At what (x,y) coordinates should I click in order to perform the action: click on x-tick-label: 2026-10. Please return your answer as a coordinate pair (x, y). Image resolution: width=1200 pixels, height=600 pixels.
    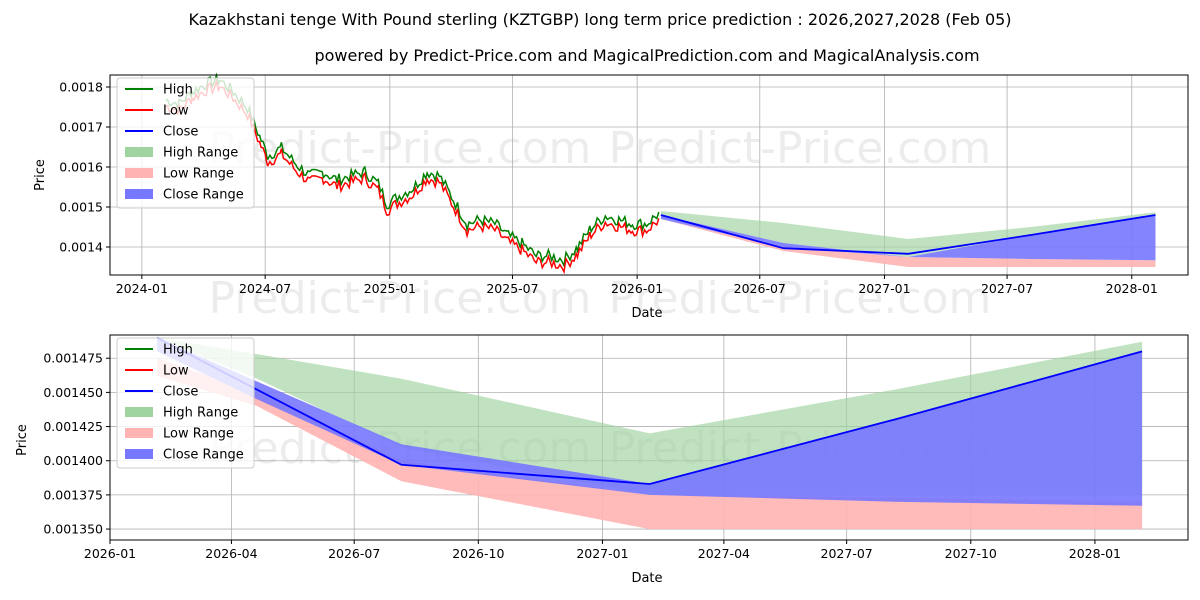
    Looking at the image, I should click on (478, 553).